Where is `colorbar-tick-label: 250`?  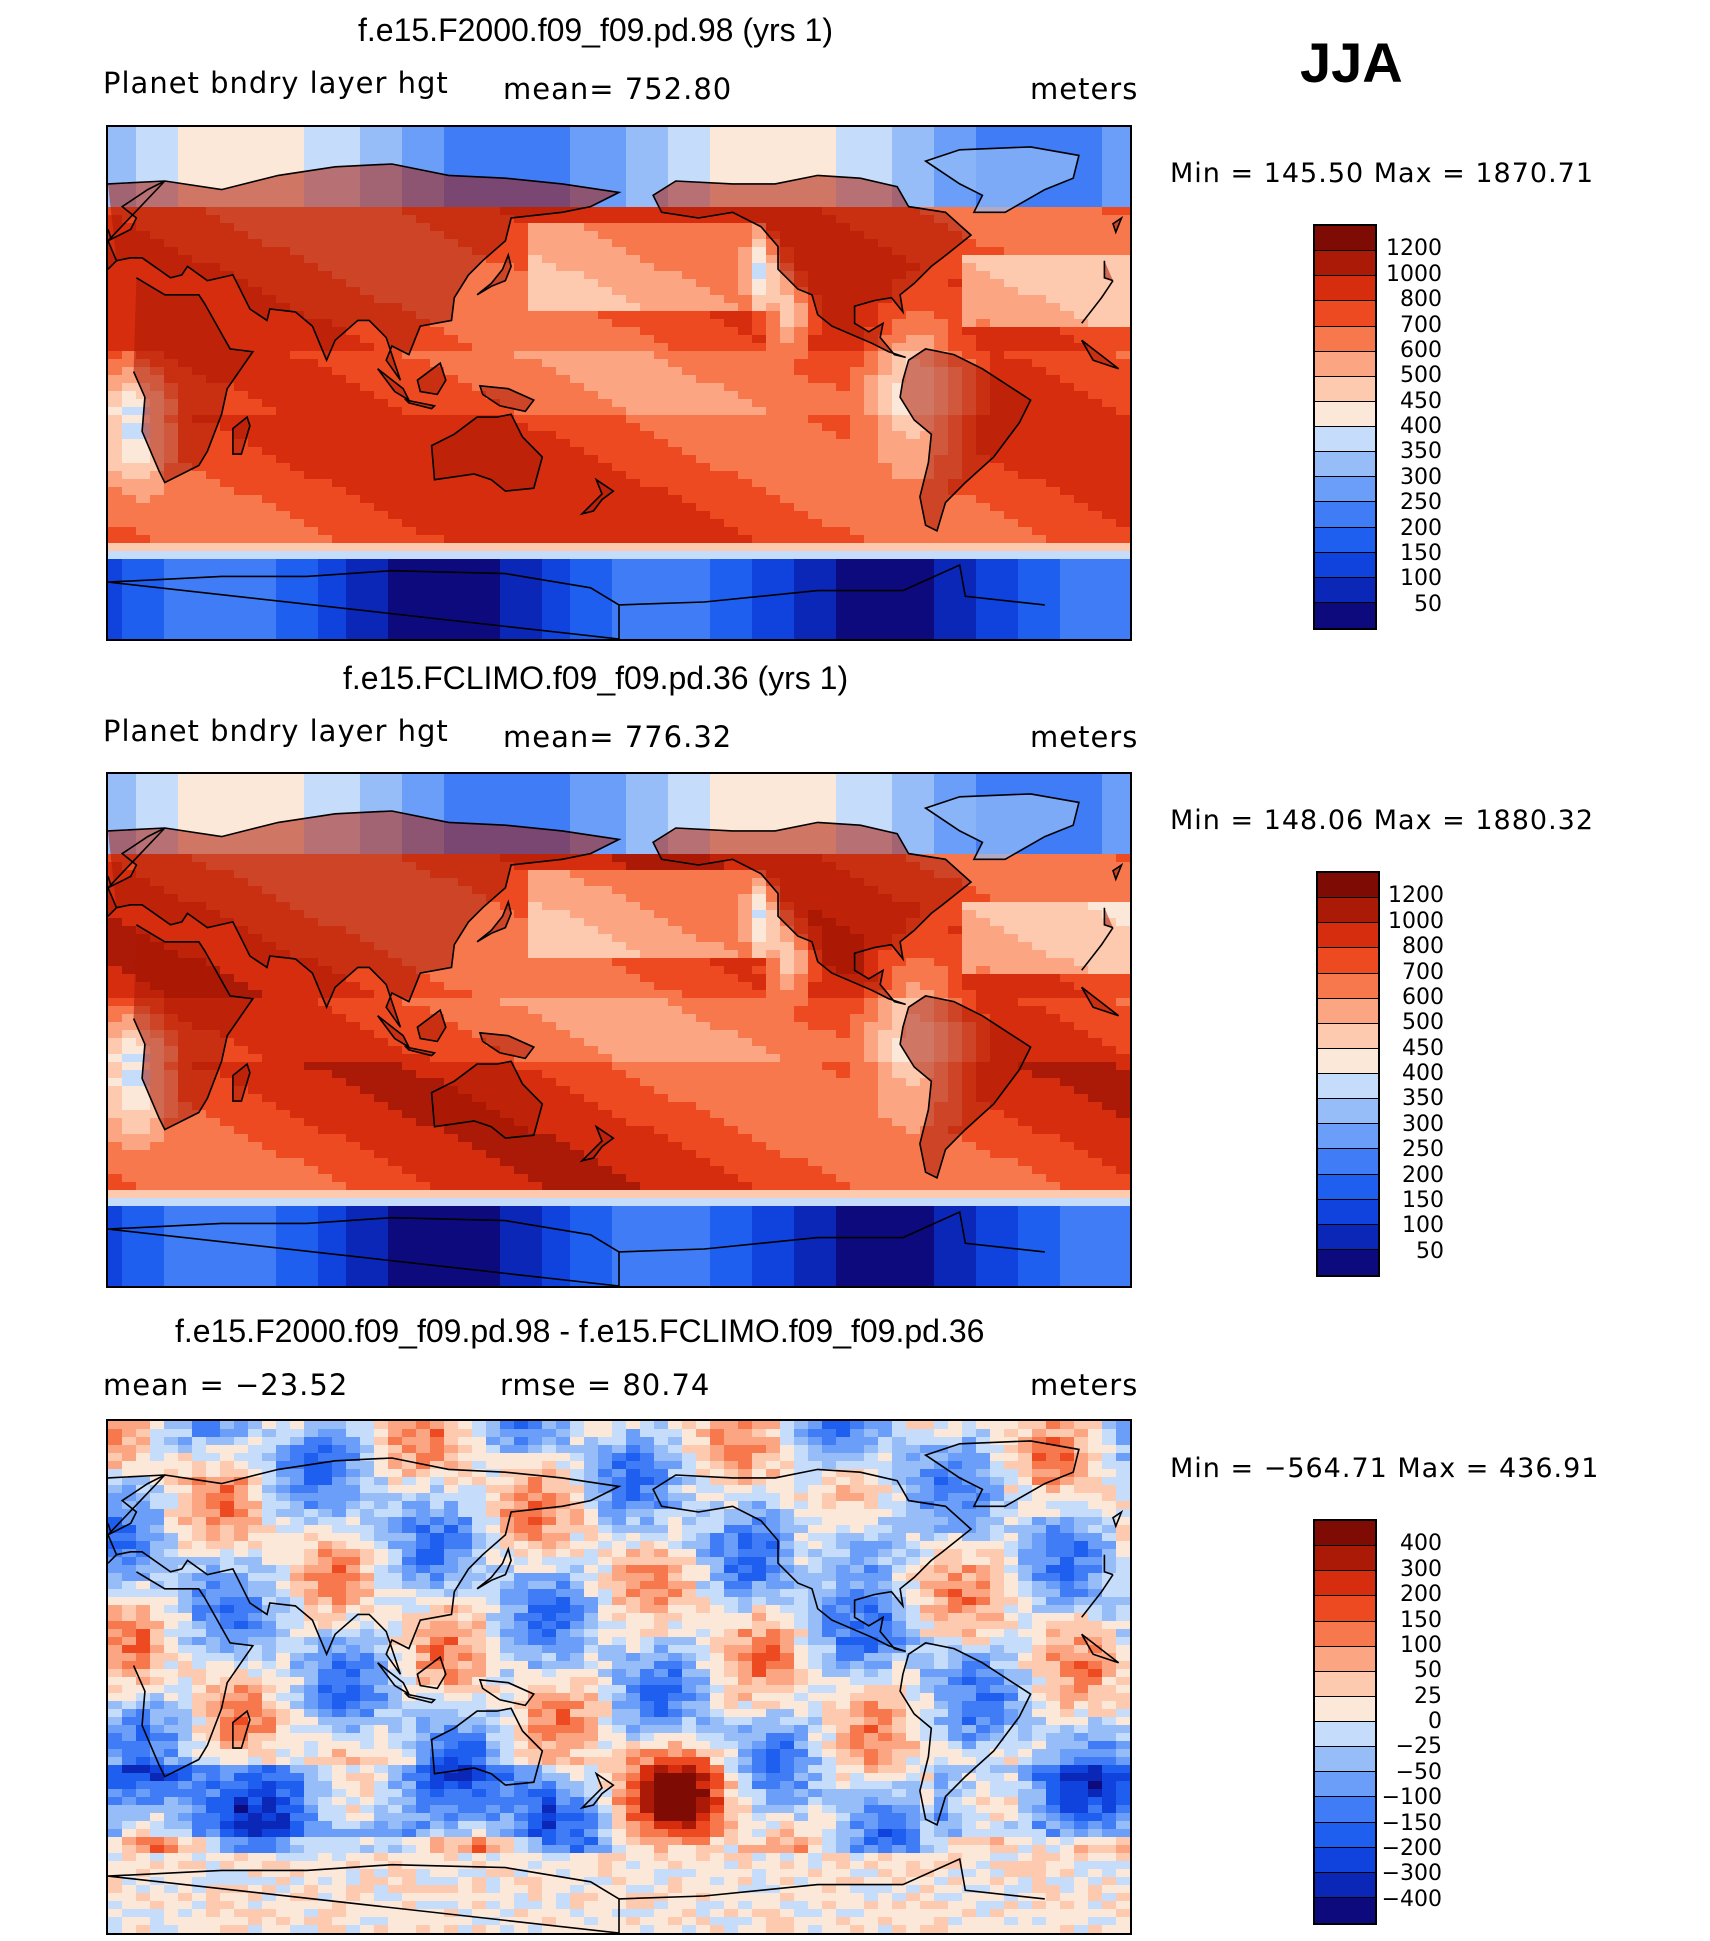
colorbar-tick-label: 250 is located at coordinates (1421, 503).